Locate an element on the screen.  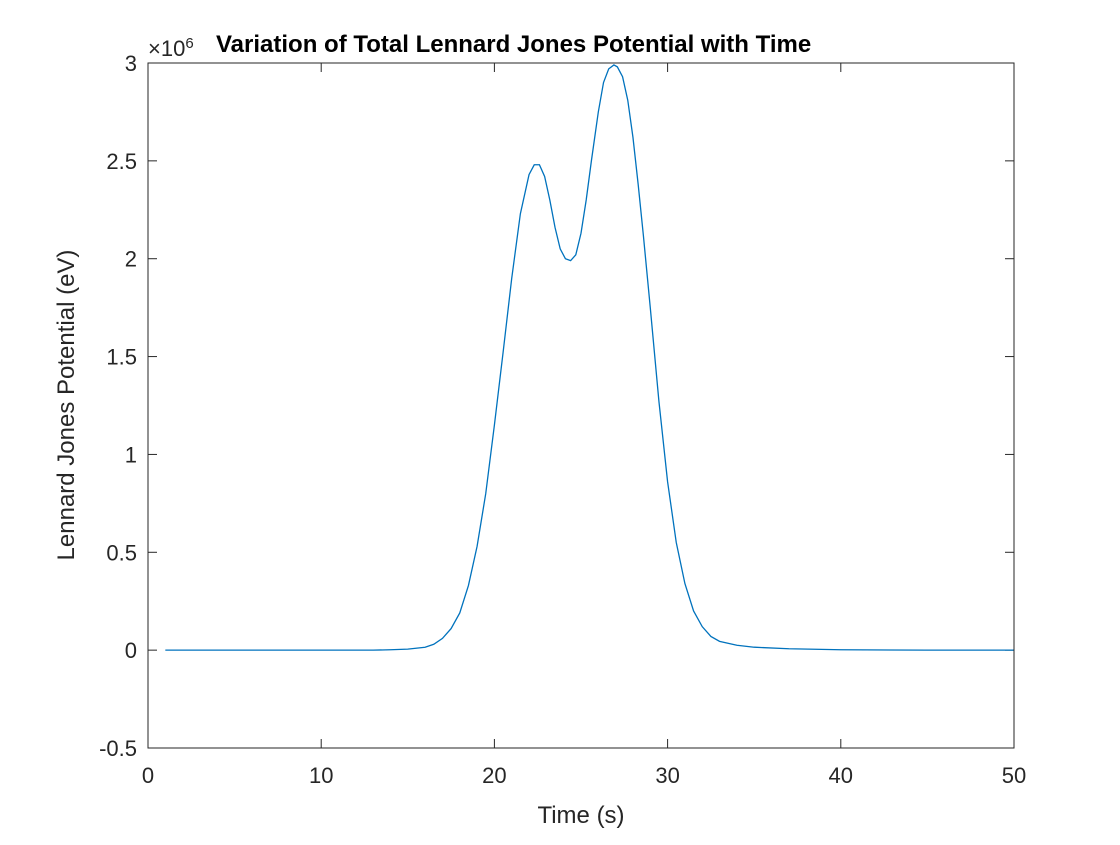
y-tick-label: 0.5 is located at coordinates (121, 552).